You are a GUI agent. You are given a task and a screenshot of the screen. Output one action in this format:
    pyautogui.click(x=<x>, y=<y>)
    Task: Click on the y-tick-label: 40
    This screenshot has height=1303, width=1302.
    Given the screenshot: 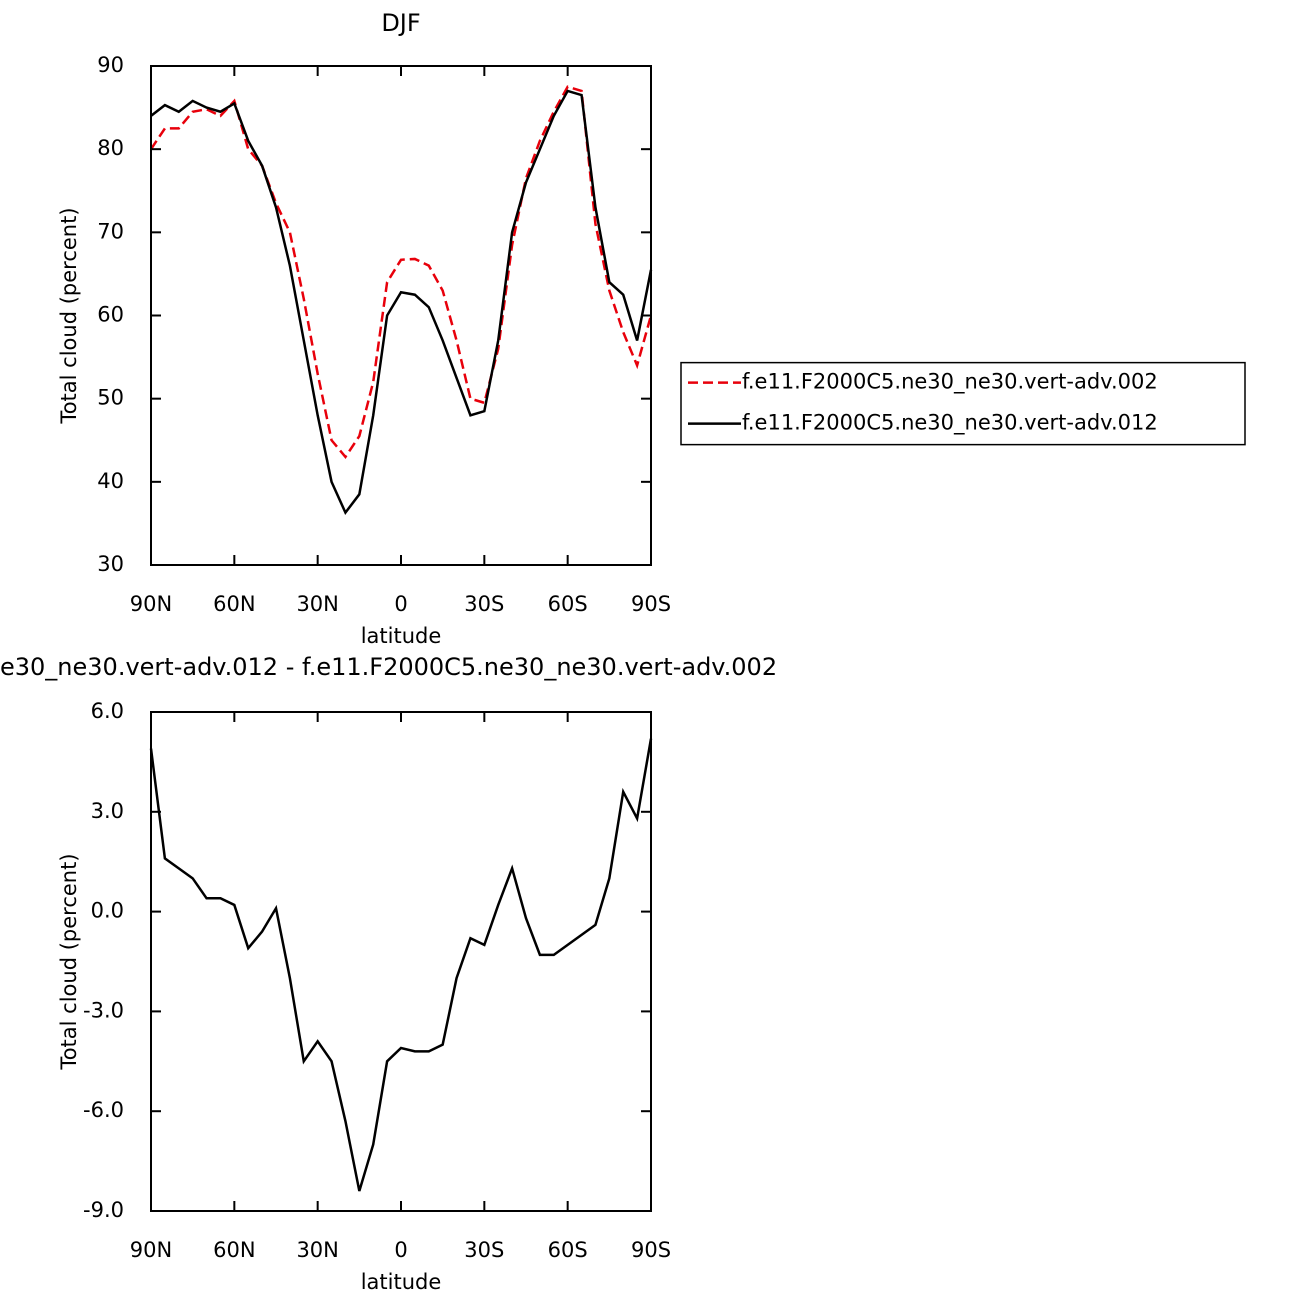 What is the action you would take?
    pyautogui.click(x=110, y=481)
    